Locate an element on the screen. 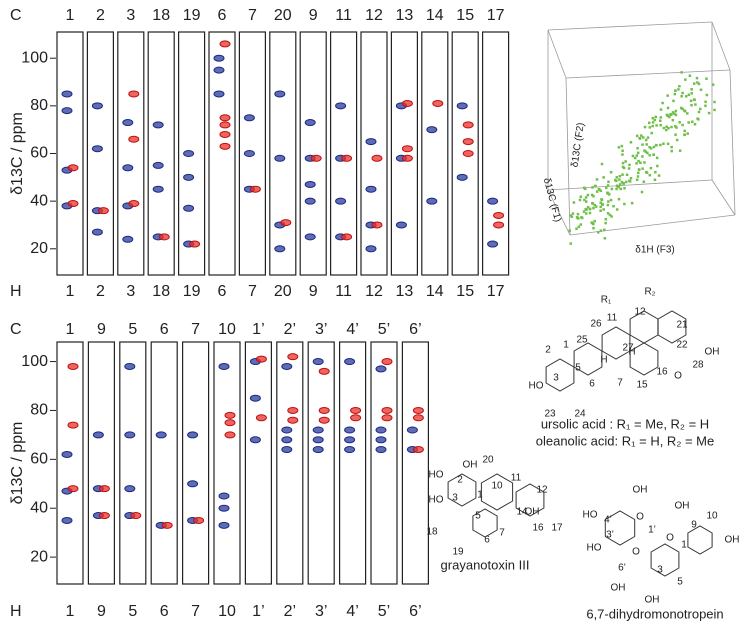  column-label: 7 is located at coordinates (195, 329).